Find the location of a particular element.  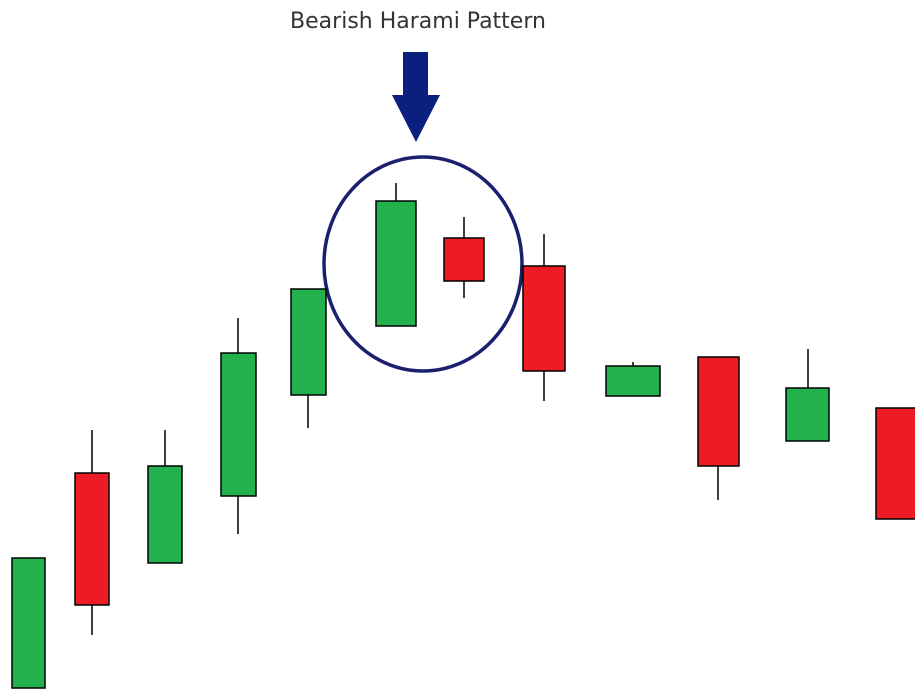

arrow is located at coordinates (416, 97).